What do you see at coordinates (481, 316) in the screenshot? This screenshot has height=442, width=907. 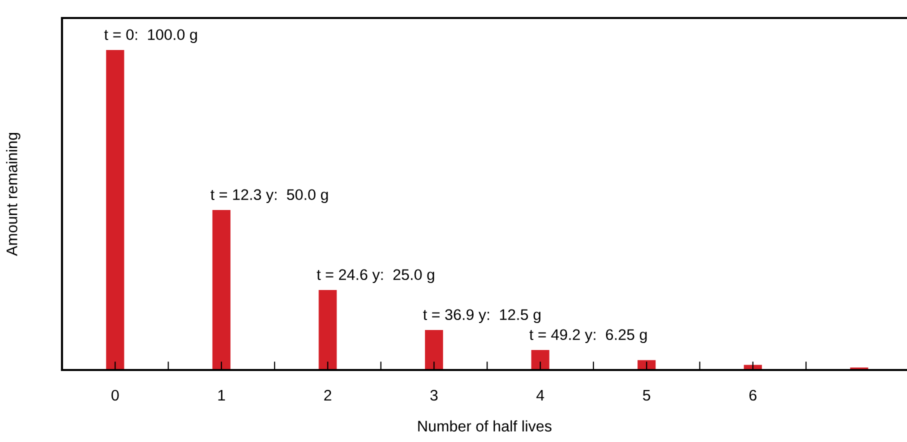 I see `annotation: t = 36.9 y: 12.5 g` at bounding box center [481, 316].